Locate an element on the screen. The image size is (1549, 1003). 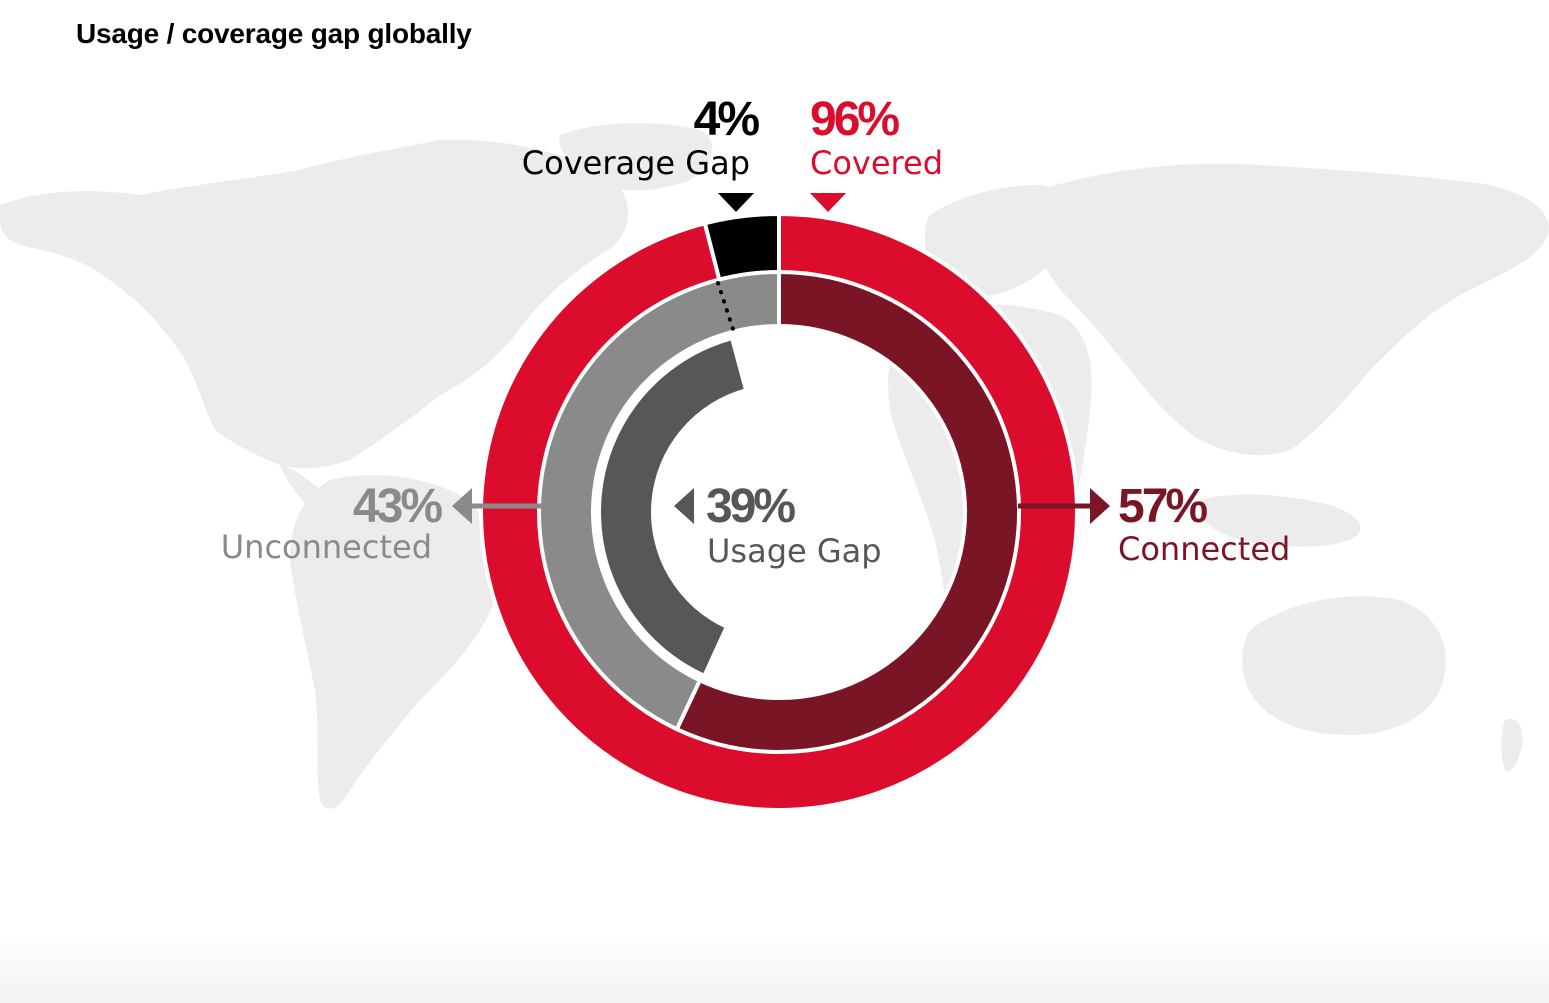
ring-segment-unconnected is located at coordinates (659, 500).